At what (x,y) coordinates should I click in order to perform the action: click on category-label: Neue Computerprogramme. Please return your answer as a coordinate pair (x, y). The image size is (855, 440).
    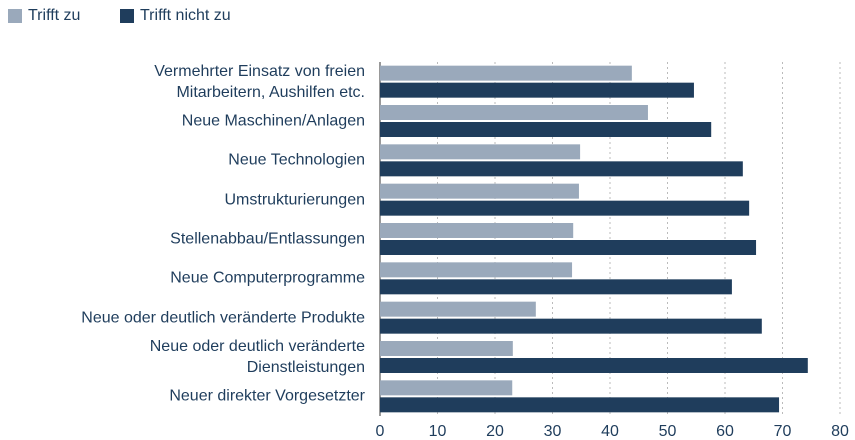
    Looking at the image, I should click on (267, 278).